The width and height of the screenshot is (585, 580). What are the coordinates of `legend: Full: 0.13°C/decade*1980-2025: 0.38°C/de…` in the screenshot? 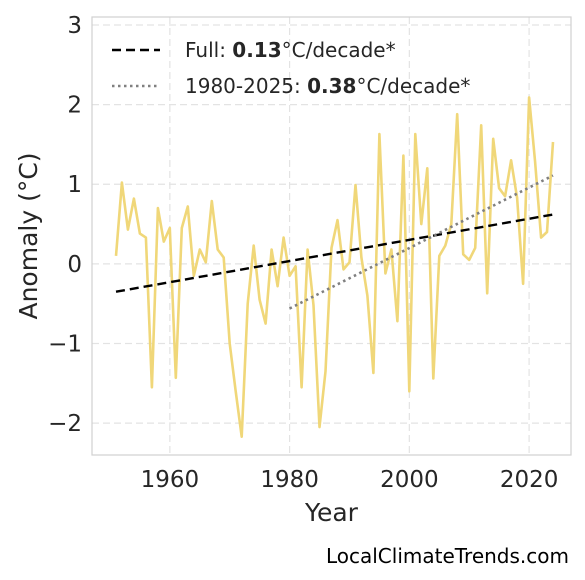 It's located at (291, 68).